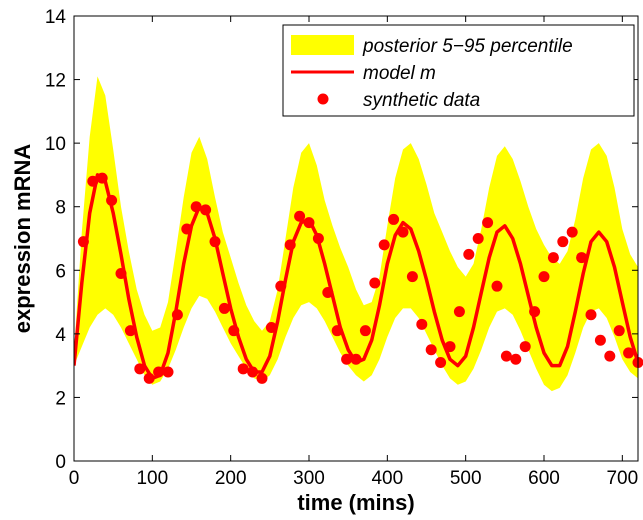 This screenshot has height=520, width=643. I want to click on y-tick-label: 2, so click(60, 398).